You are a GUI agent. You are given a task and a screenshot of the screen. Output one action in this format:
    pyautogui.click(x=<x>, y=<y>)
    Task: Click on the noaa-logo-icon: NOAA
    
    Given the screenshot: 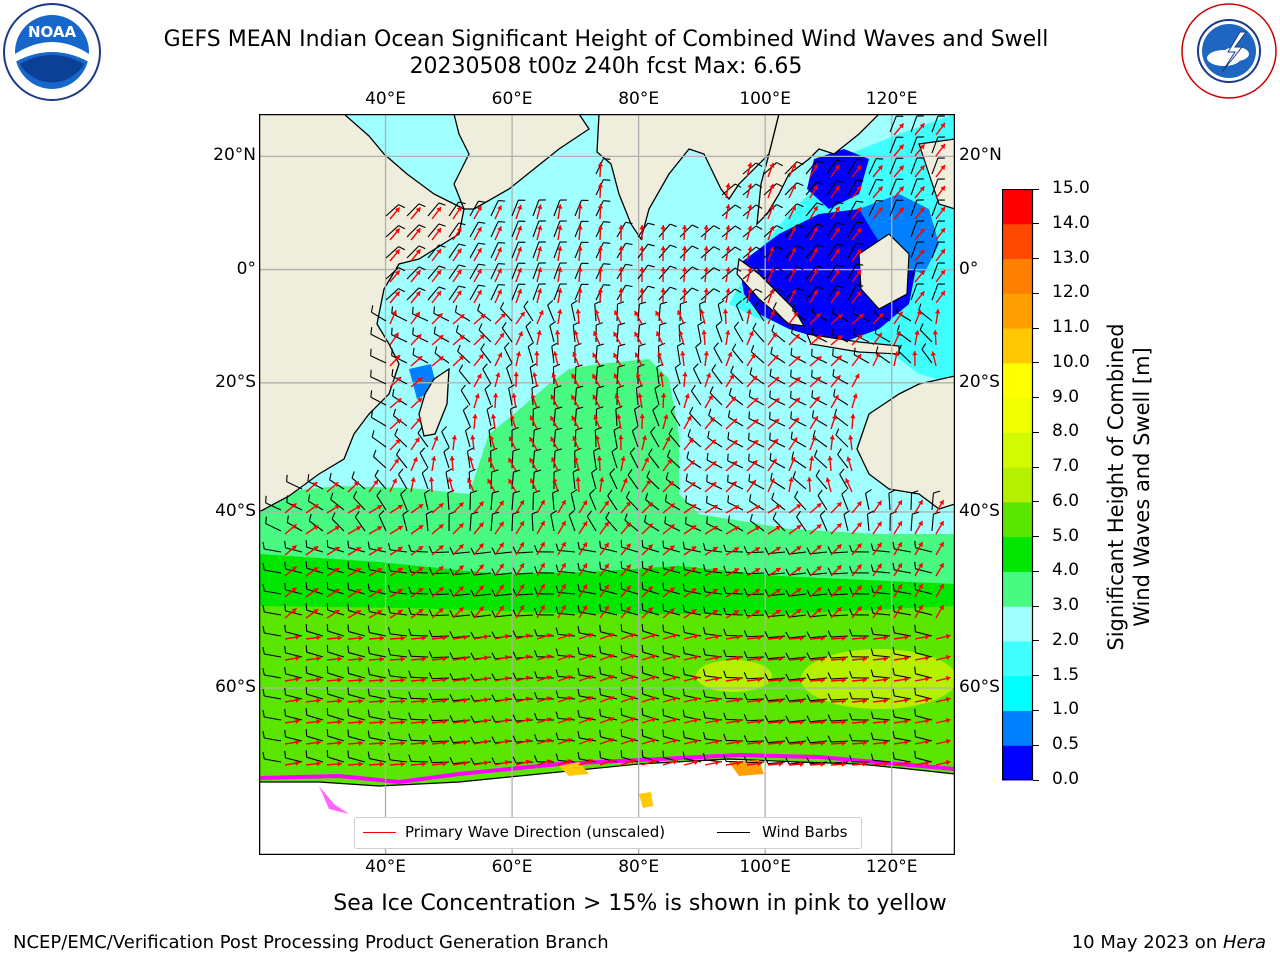 What is the action you would take?
    pyautogui.click(x=52, y=52)
    